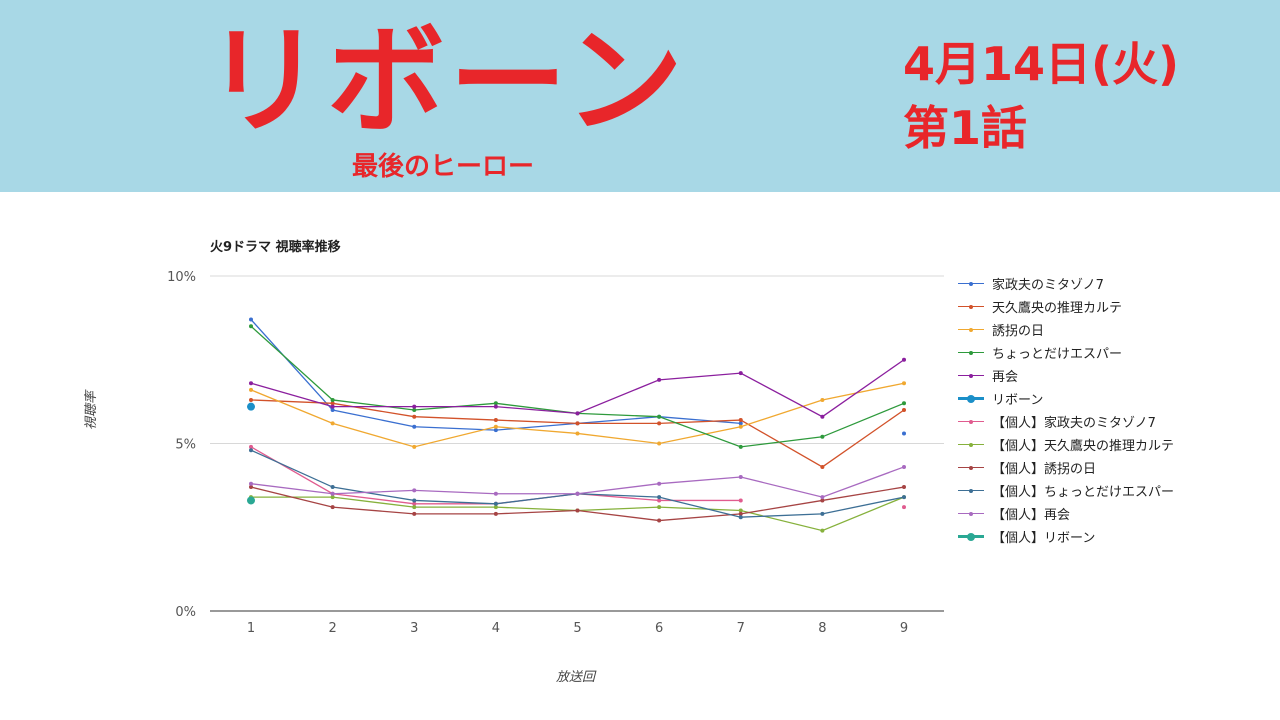 This screenshot has height=720, width=1280. What do you see at coordinates (1041, 64) in the screenshot?
I see `air-date: 4月14日(火)` at bounding box center [1041, 64].